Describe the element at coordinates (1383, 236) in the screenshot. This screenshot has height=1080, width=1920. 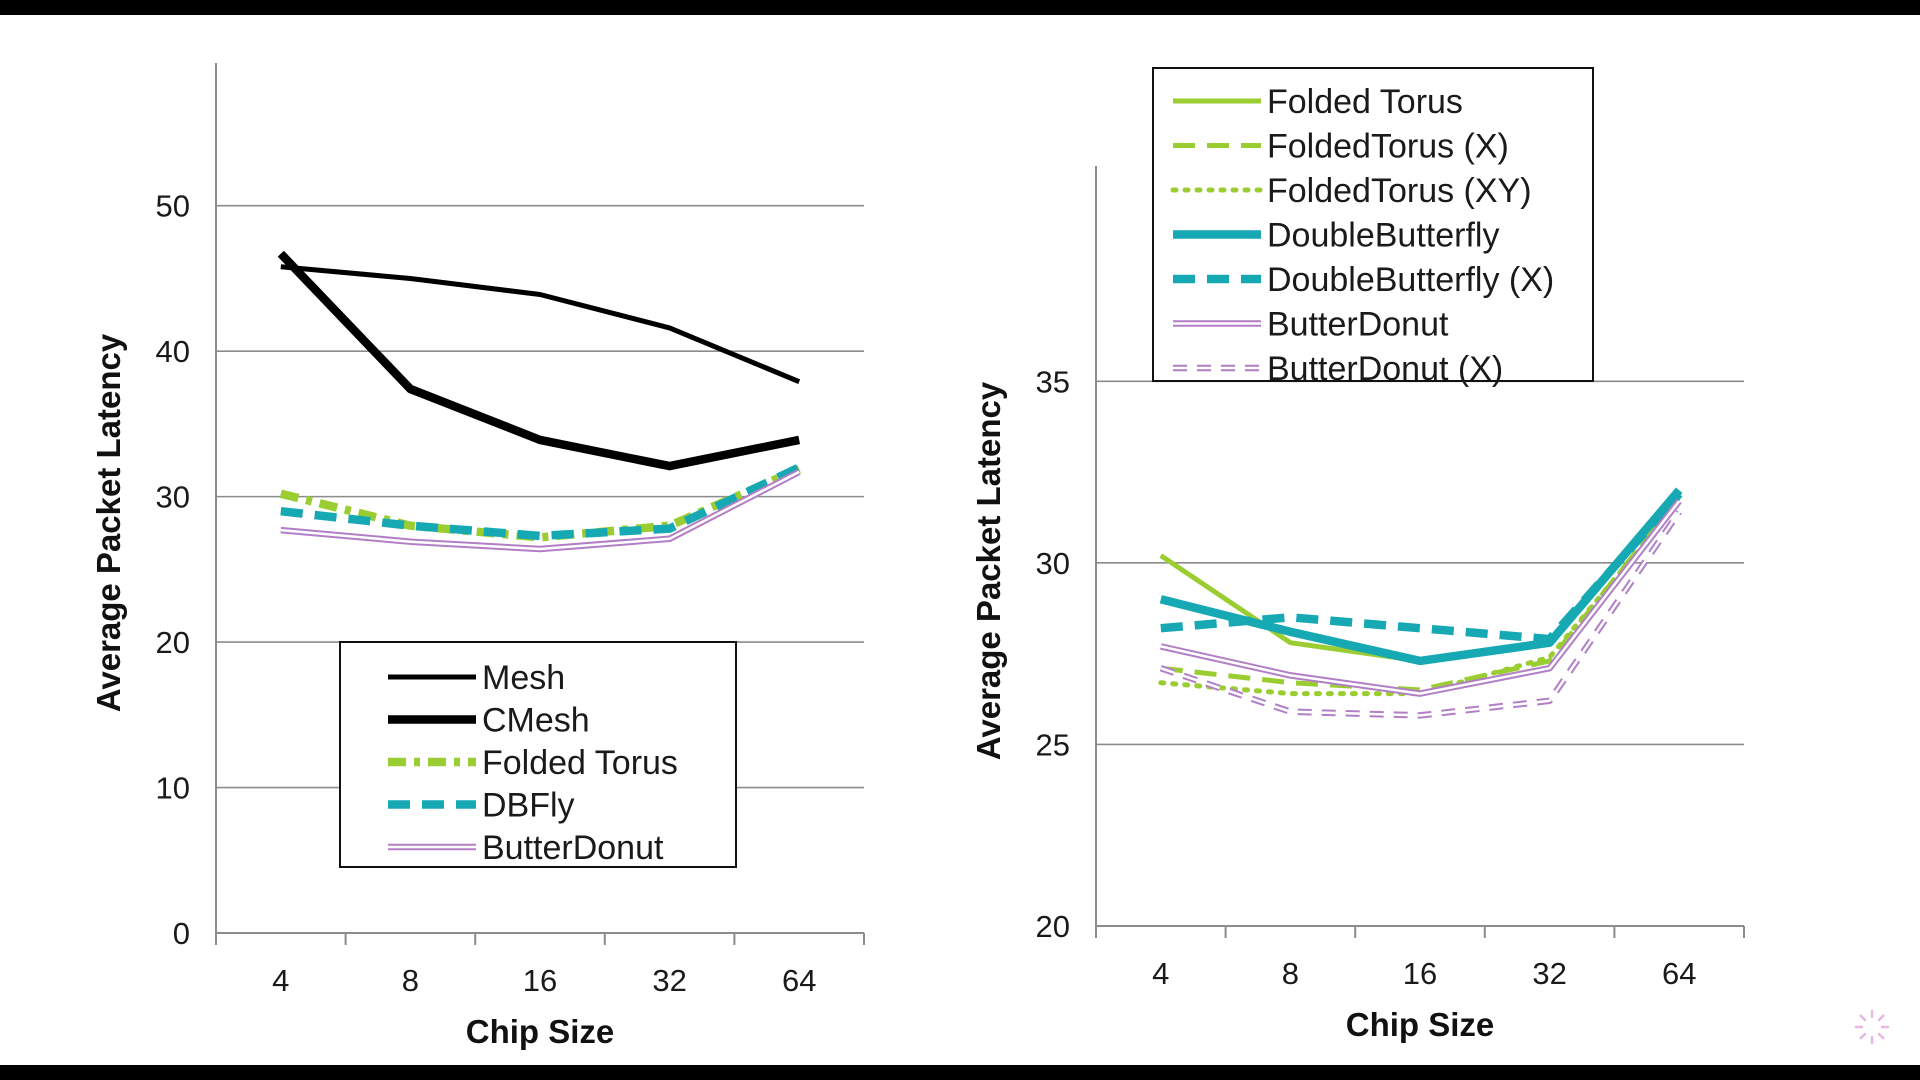
I see `right-legend-label-doublebutterfly: DoubleButterfly` at that location.